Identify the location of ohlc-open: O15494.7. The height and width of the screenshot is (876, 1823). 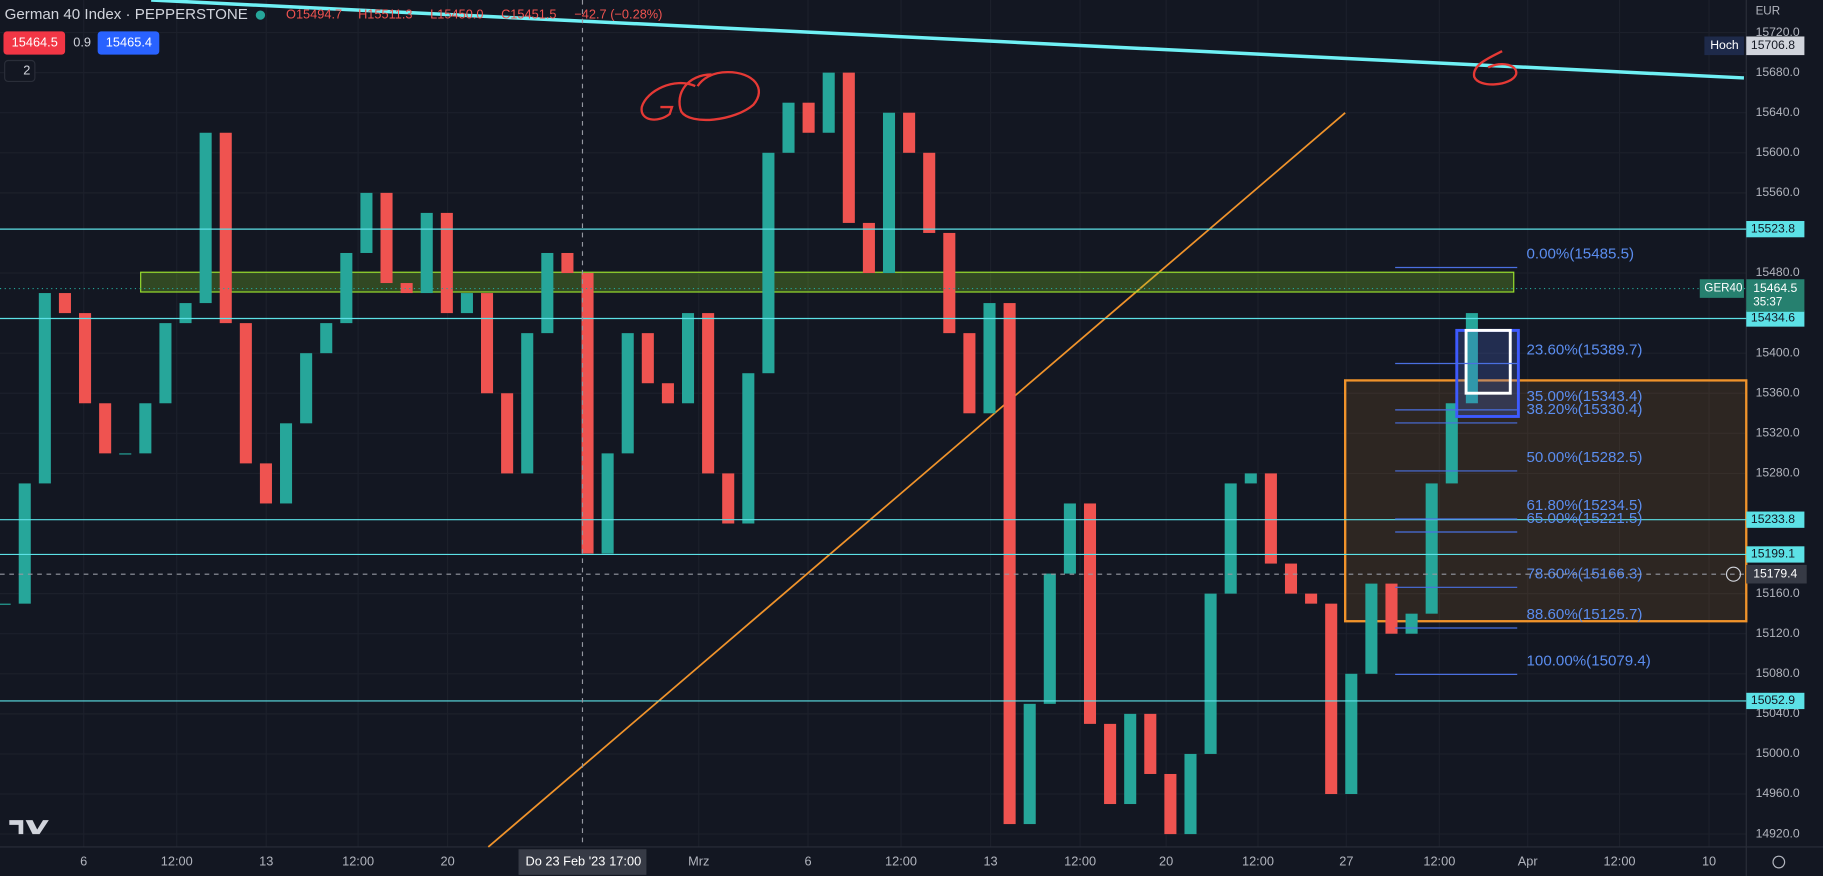
(314, 13).